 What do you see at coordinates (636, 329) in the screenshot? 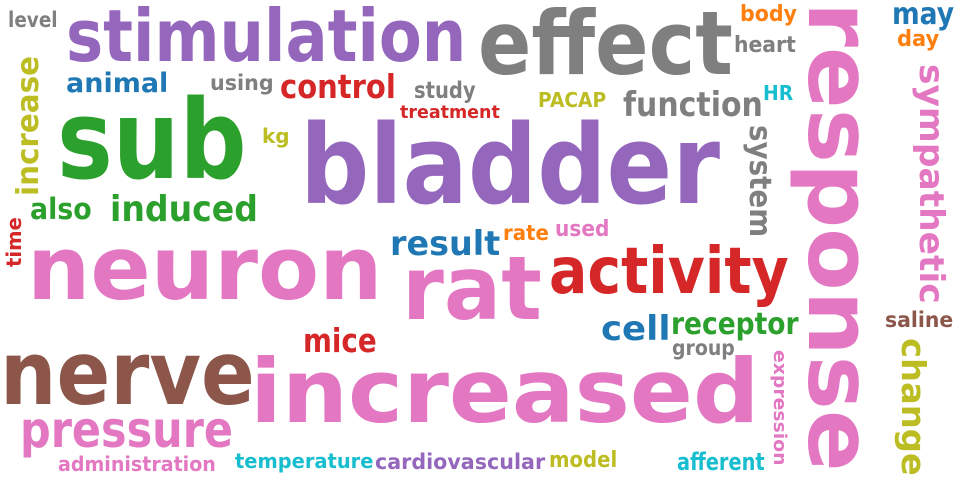
I see `word-cell: cell` at bounding box center [636, 329].